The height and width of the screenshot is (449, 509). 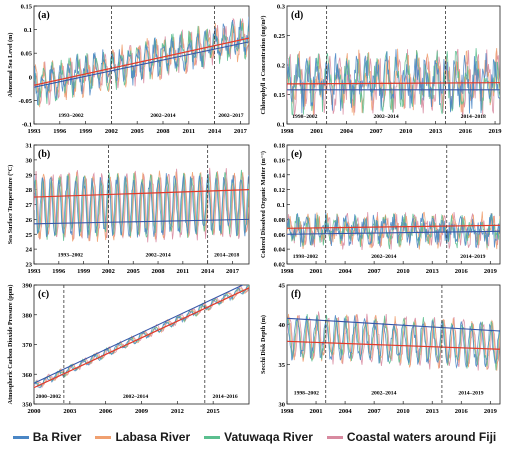 What do you see at coordinates (103, 437) in the screenshot?
I see `legend-swatch-labasa` at bounding box center [103, 437].